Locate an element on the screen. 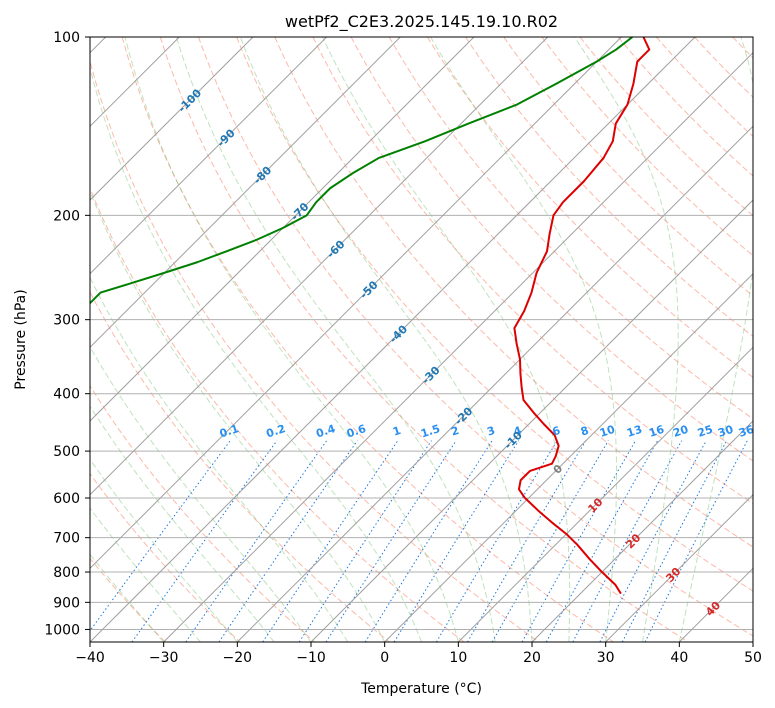 The image size is (775, 708). mixing-ratio-label: 2 is located at coordinates (454, 431).